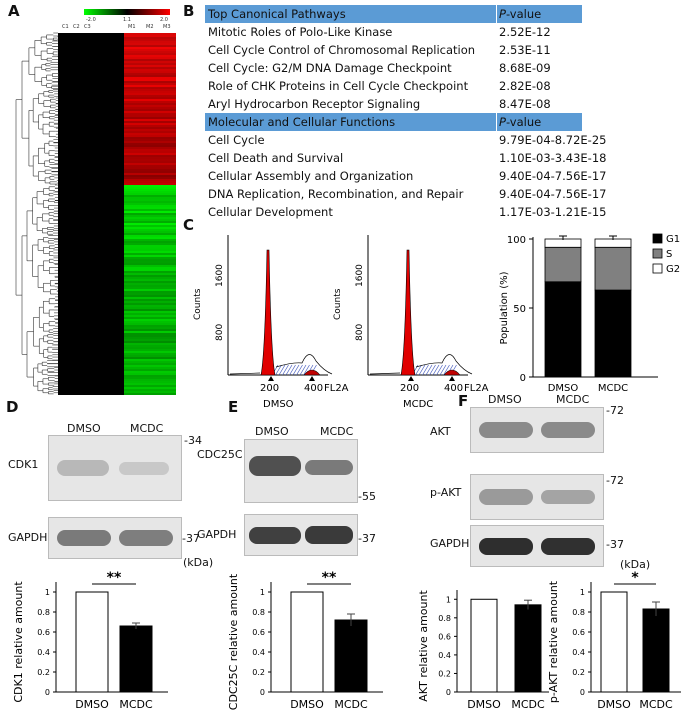  Describe the element at coordinates (127, 20) in the screenshot. I see `scale-mid: 1.1` at that location.